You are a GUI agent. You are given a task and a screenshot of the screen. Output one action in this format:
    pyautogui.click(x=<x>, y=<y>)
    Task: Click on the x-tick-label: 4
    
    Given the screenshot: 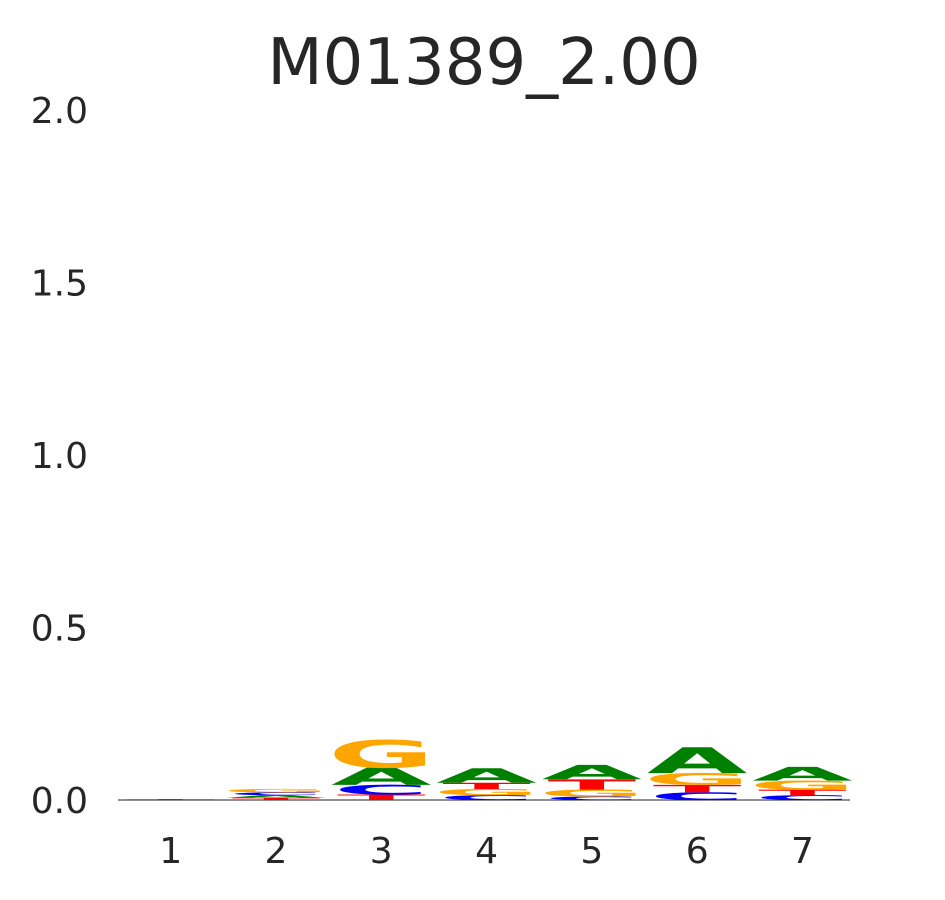 What is the action you would take?
    pyautogui.click(x=486, y=851)
    